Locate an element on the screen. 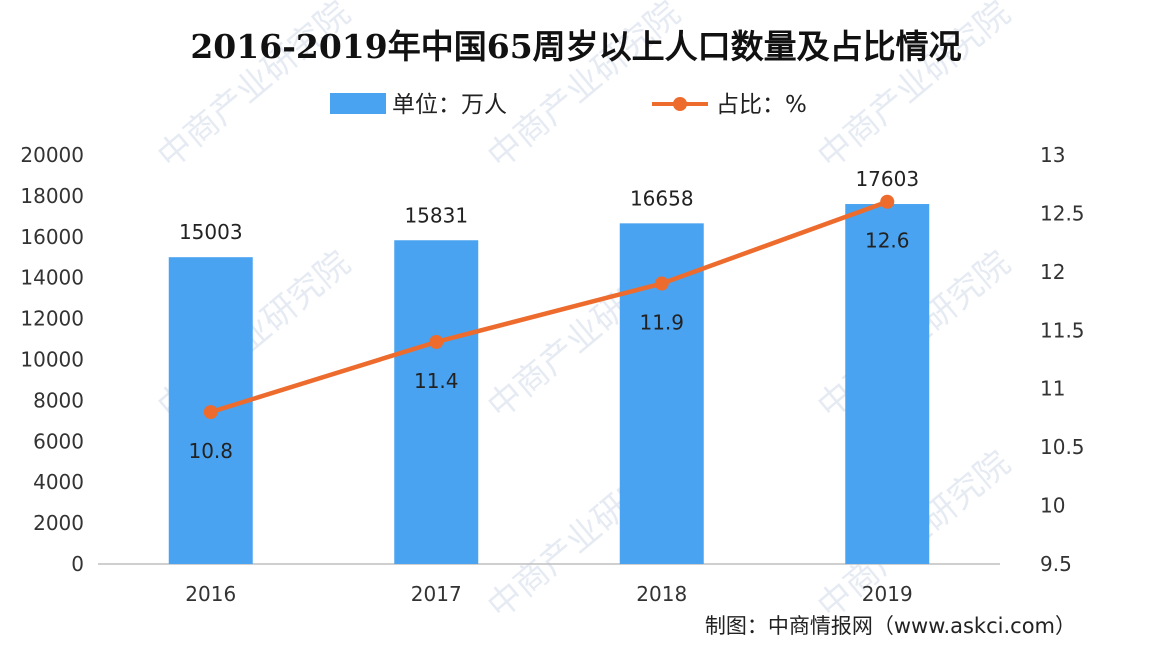  bar-value-label: 17603 is located at coordinates (887, 179).